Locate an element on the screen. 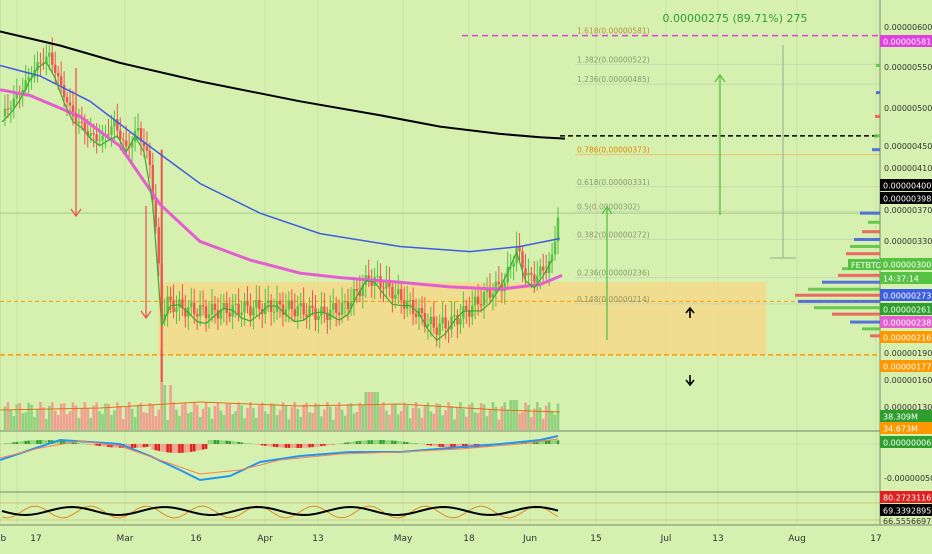  time-tick-label: 18 is located at coordinates (469, 539).